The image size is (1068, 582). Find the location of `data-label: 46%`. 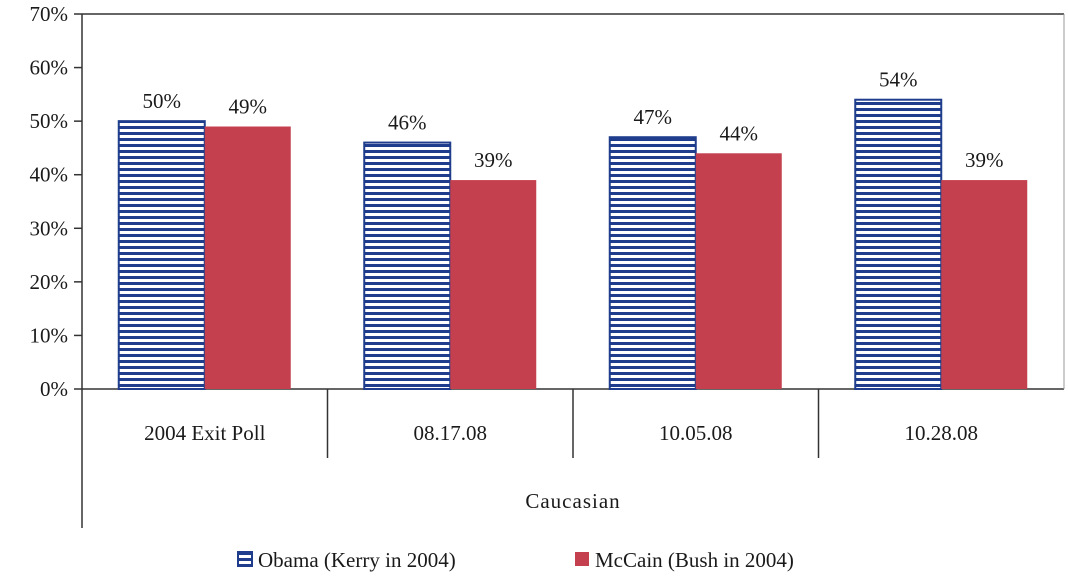

data-label: 46% is located at coordinates (407, 123).